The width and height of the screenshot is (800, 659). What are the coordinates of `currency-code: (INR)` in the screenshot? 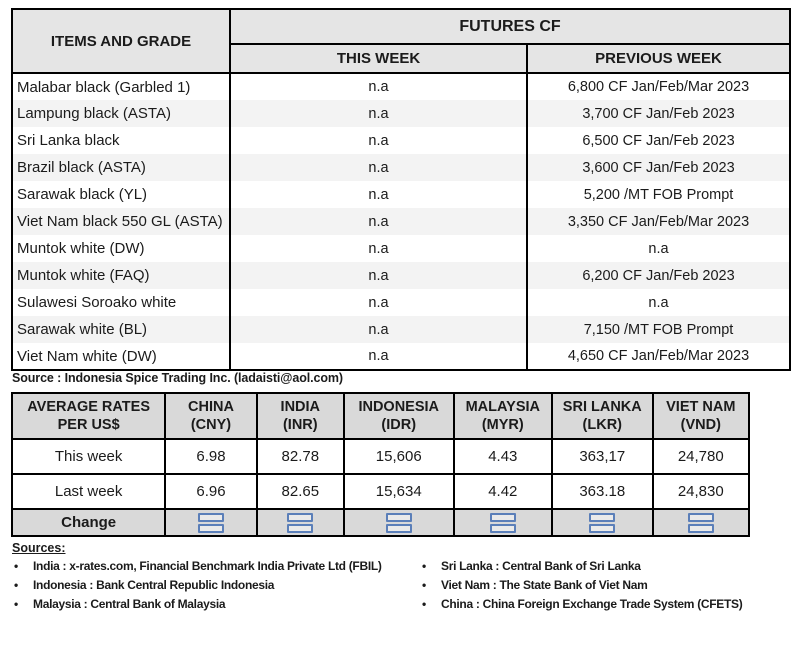 It's located at (300, 425).